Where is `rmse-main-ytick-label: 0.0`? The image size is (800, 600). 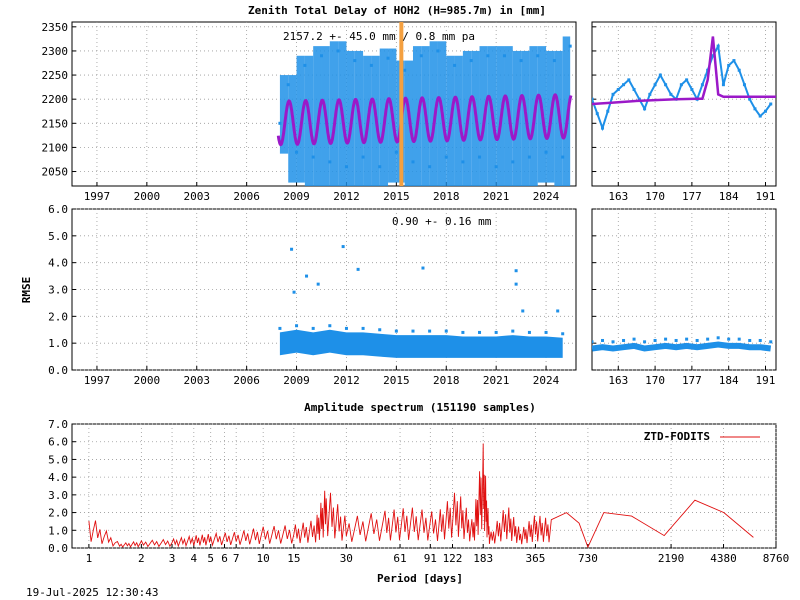
rmse-main-ytick-label: 0.0 is located at coordinates (58, 370).